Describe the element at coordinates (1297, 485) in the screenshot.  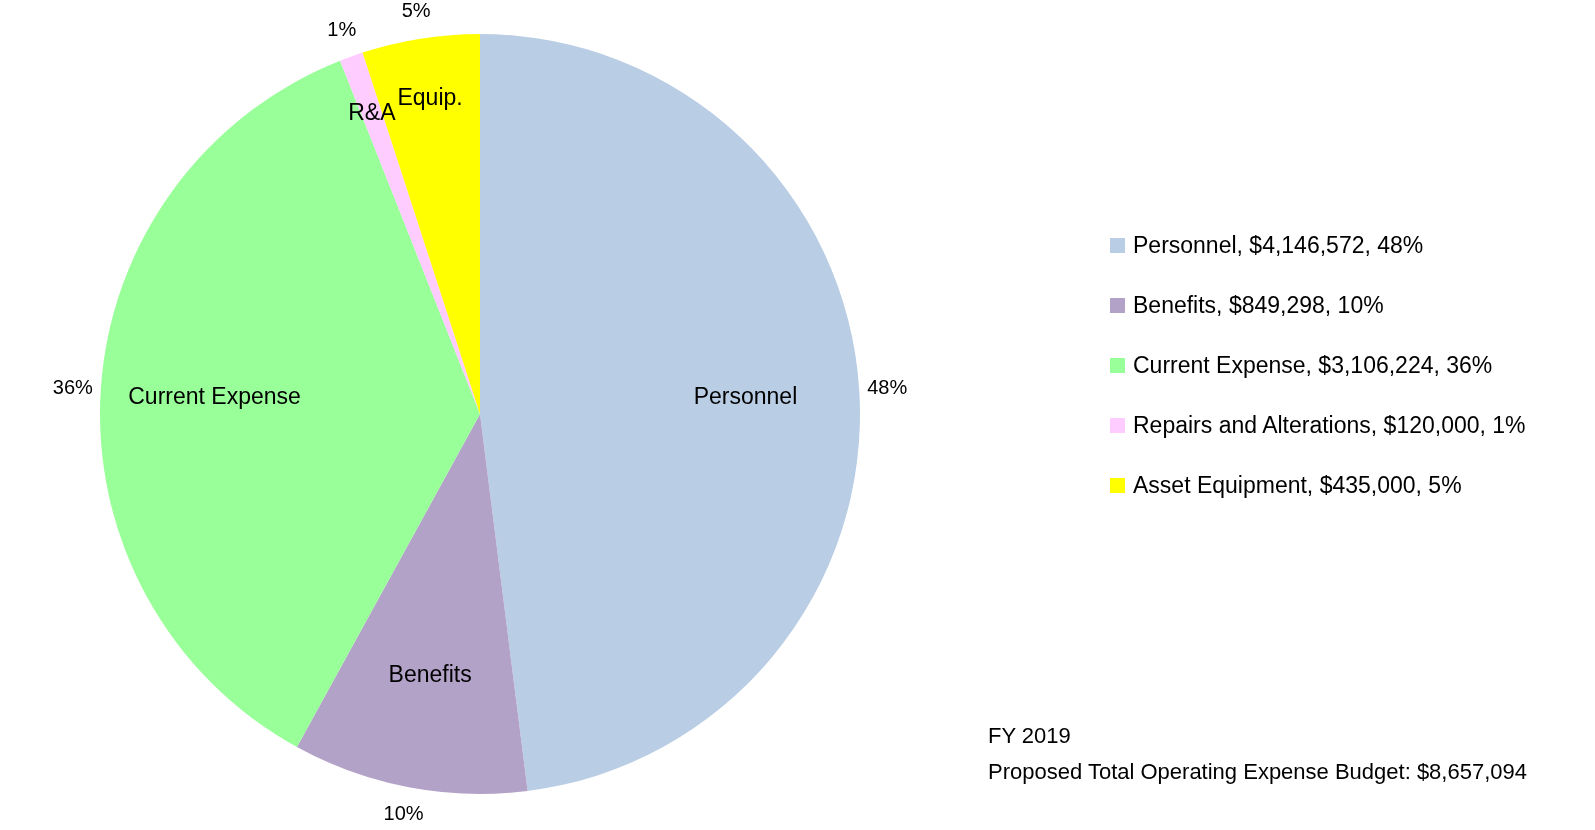
I see `legend-label: Asset Equipment, $435,000, 5%` at that location.